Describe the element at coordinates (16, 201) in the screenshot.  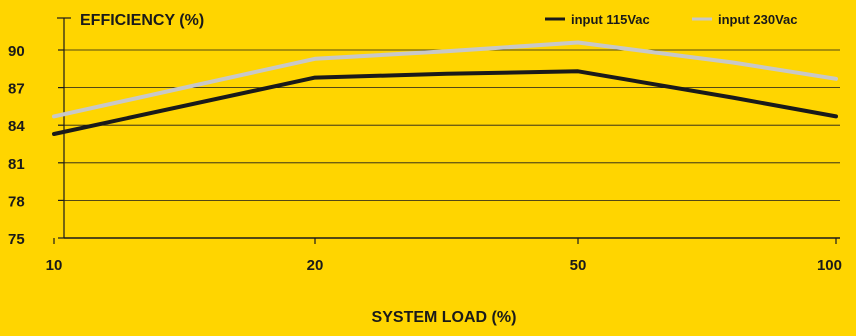
I see `y-tick-label-78: 78` at that location.